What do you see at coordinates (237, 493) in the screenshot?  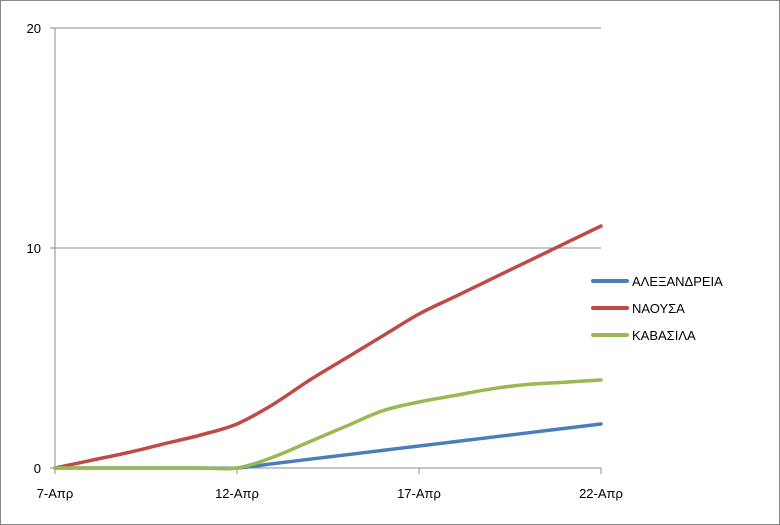 I see `x-tick-label: 12-Απρ` at bounding box center [237, 493].